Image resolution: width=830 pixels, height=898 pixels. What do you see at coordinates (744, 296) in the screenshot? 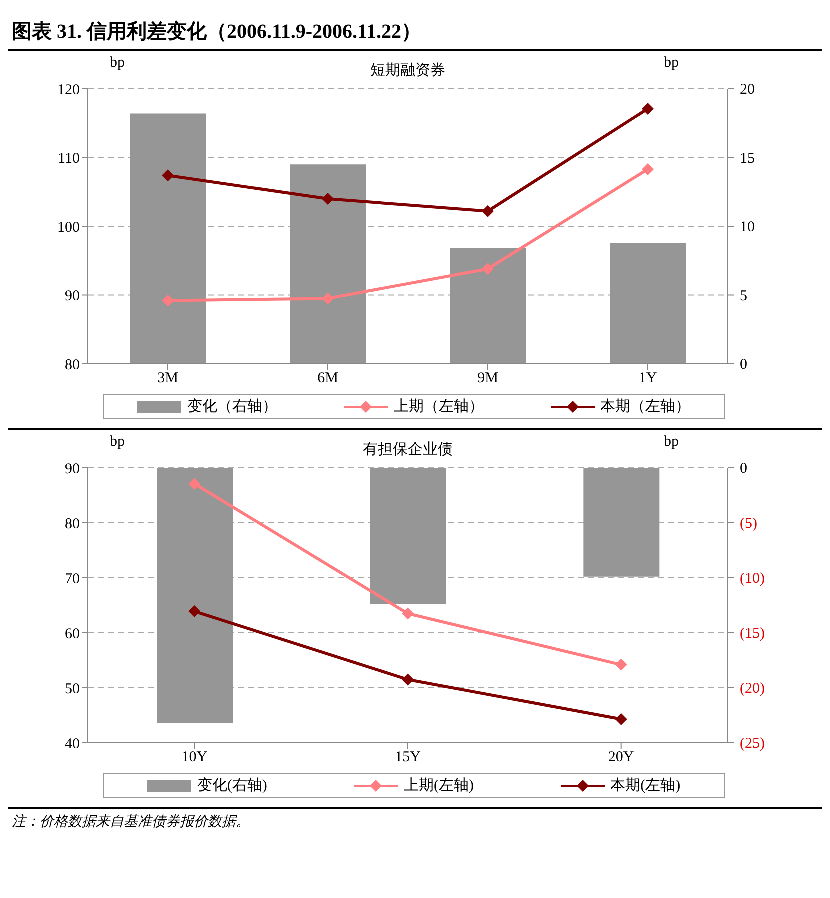
I see `y2-tick-label: 5` at bounding box center [744, 296].